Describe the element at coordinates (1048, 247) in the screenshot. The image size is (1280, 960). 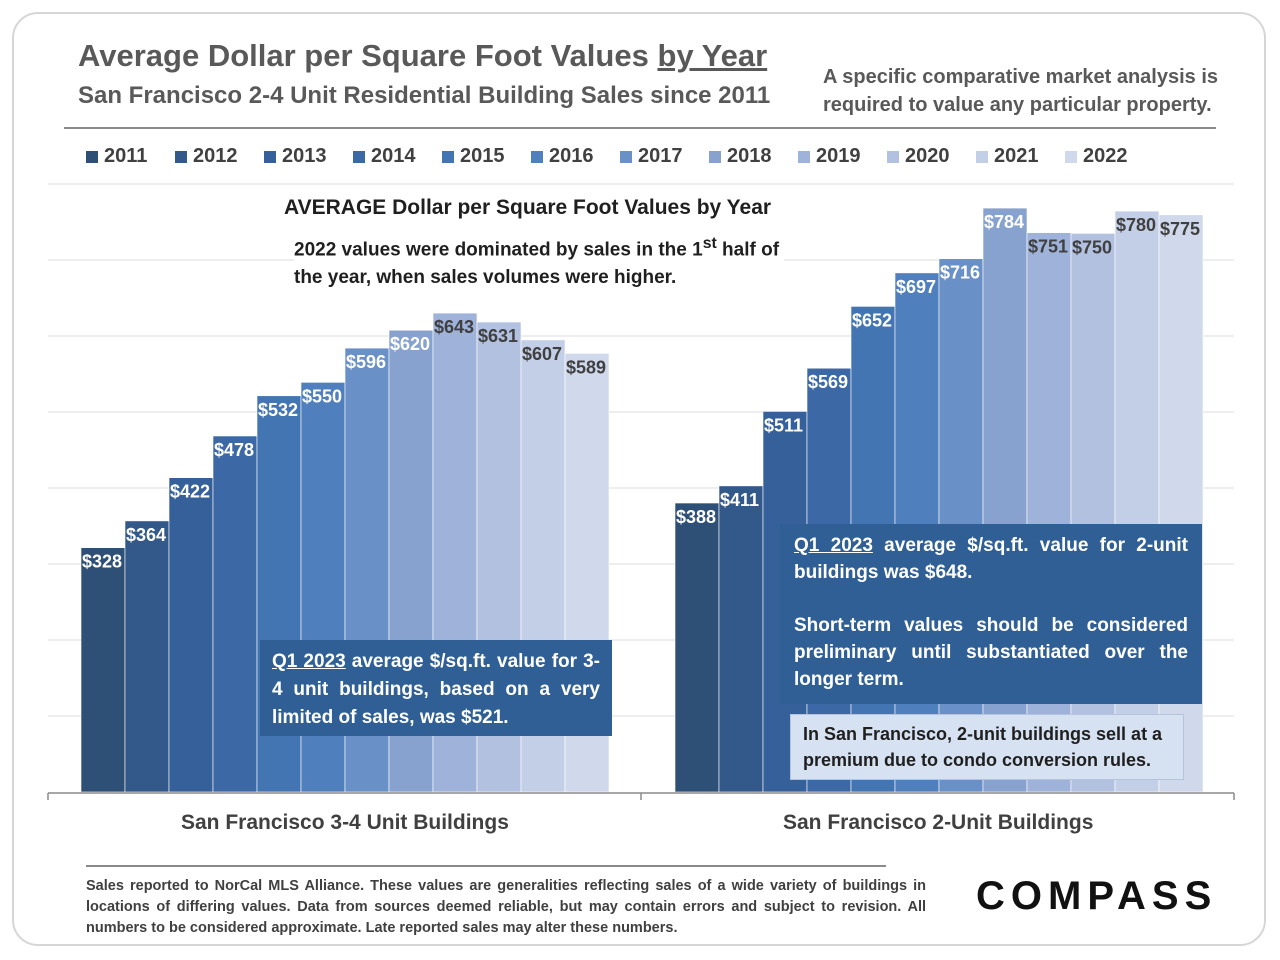
I see `data-label-2019-group-1: $751` at that location.